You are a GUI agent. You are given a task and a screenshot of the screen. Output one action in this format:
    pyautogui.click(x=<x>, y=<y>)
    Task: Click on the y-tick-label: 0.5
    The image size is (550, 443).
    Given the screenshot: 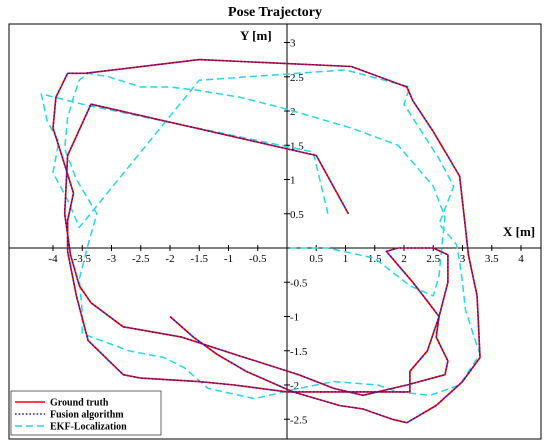 What is the action you would take?
    pyautogui.click(x=297, y=215)
    